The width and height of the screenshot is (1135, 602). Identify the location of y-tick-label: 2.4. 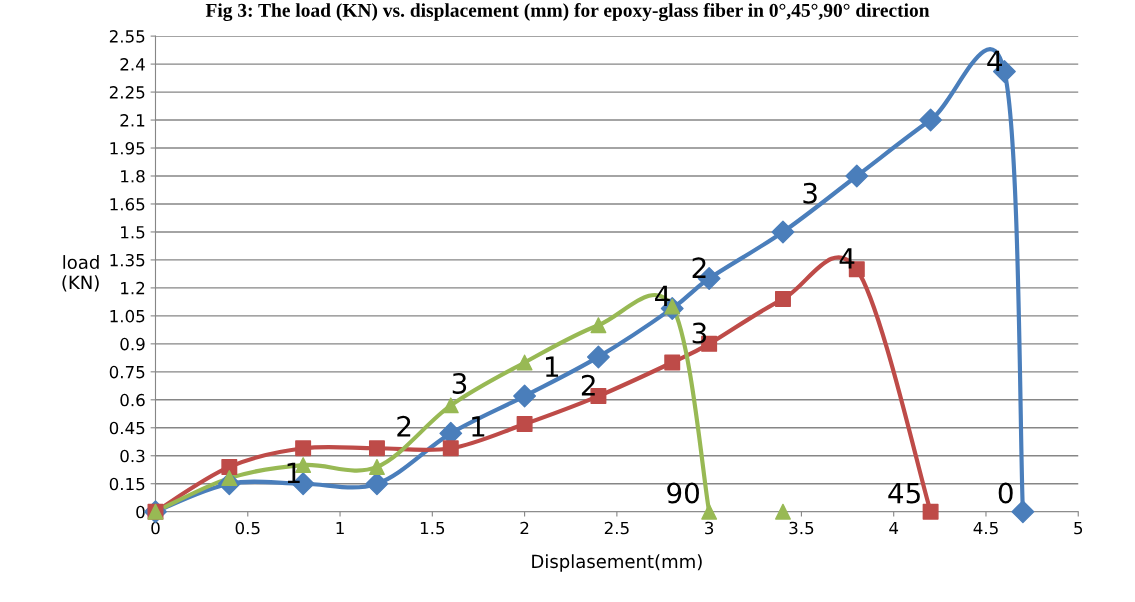
(132, 64).